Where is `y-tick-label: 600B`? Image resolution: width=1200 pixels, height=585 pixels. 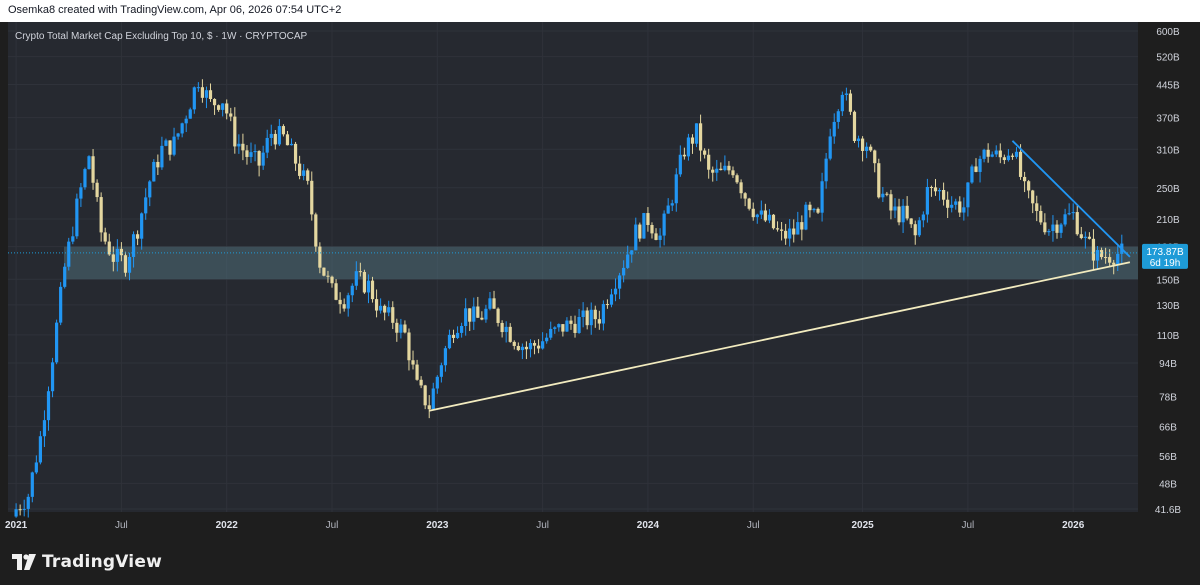
y-tick-label: 600B is located at coordinates (1168, 32).